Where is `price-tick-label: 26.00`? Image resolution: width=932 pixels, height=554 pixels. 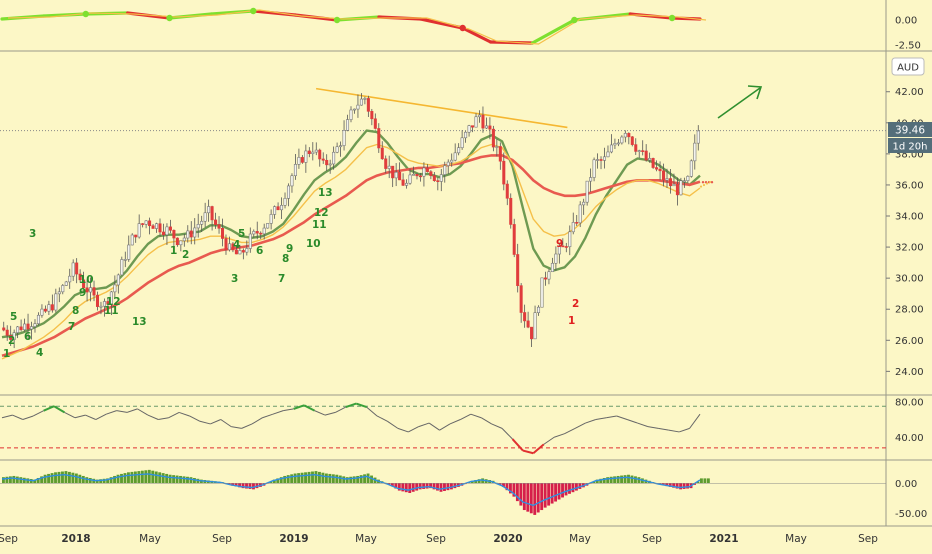
price-tick-label: 26.00 is located at coordinates (909, 341).